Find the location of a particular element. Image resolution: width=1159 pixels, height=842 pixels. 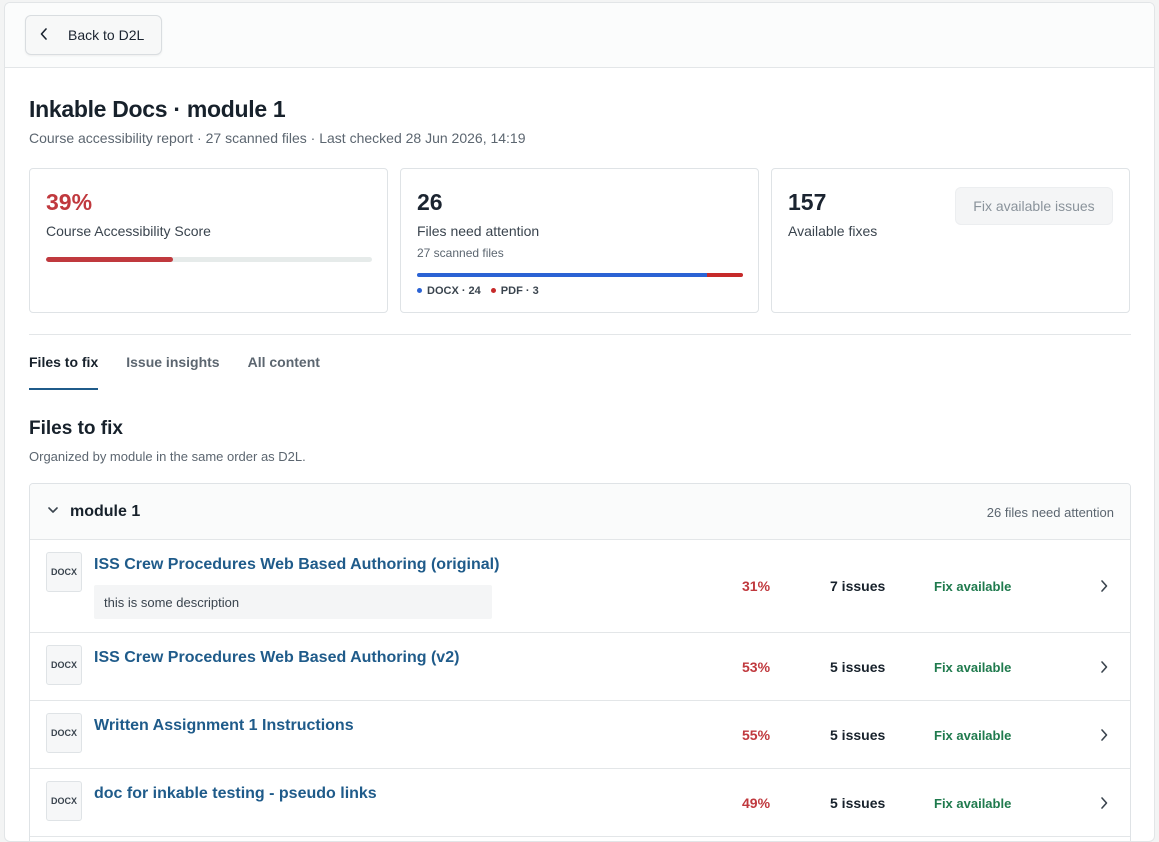

module-header: module 1 26 files need attention is located at coordinates (580, 512).